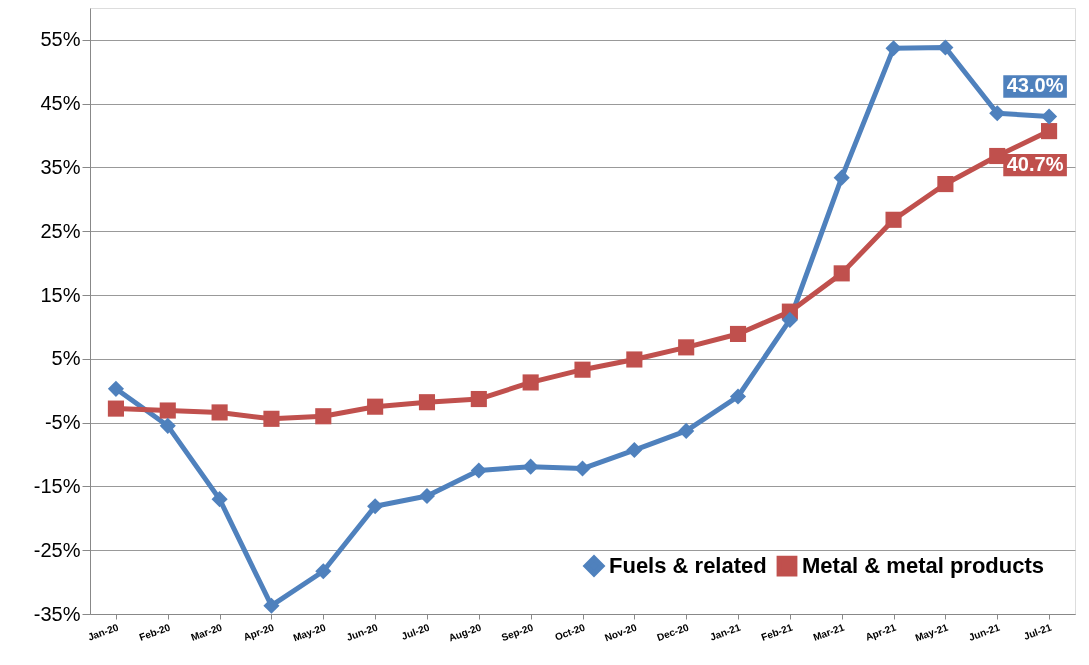 Image resolution: width=1089 pixels, height=665 pixels. What do you see at coordinates (923, 566) in the screenshot?
I see `legend-label: Metal & metal products` at bounding box center [923, 566].